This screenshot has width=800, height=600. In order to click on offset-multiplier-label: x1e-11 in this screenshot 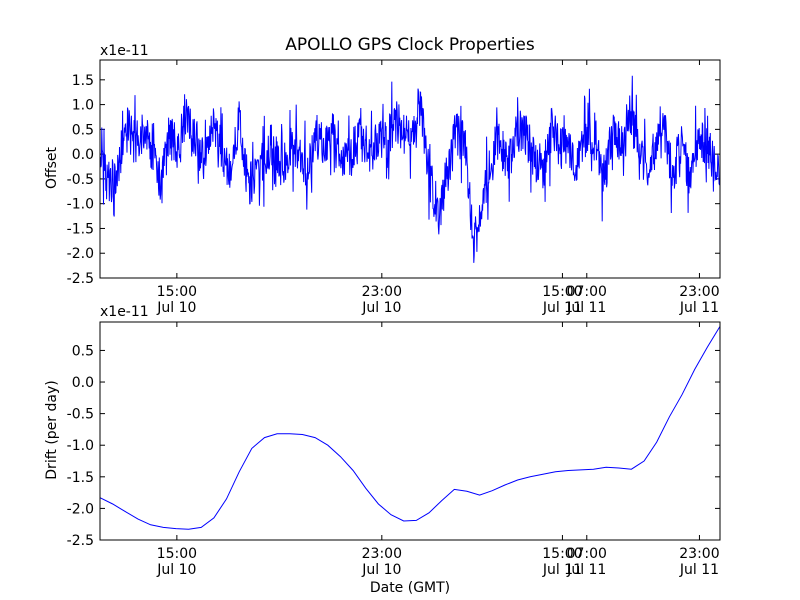, I will do `click(124, 51)`.